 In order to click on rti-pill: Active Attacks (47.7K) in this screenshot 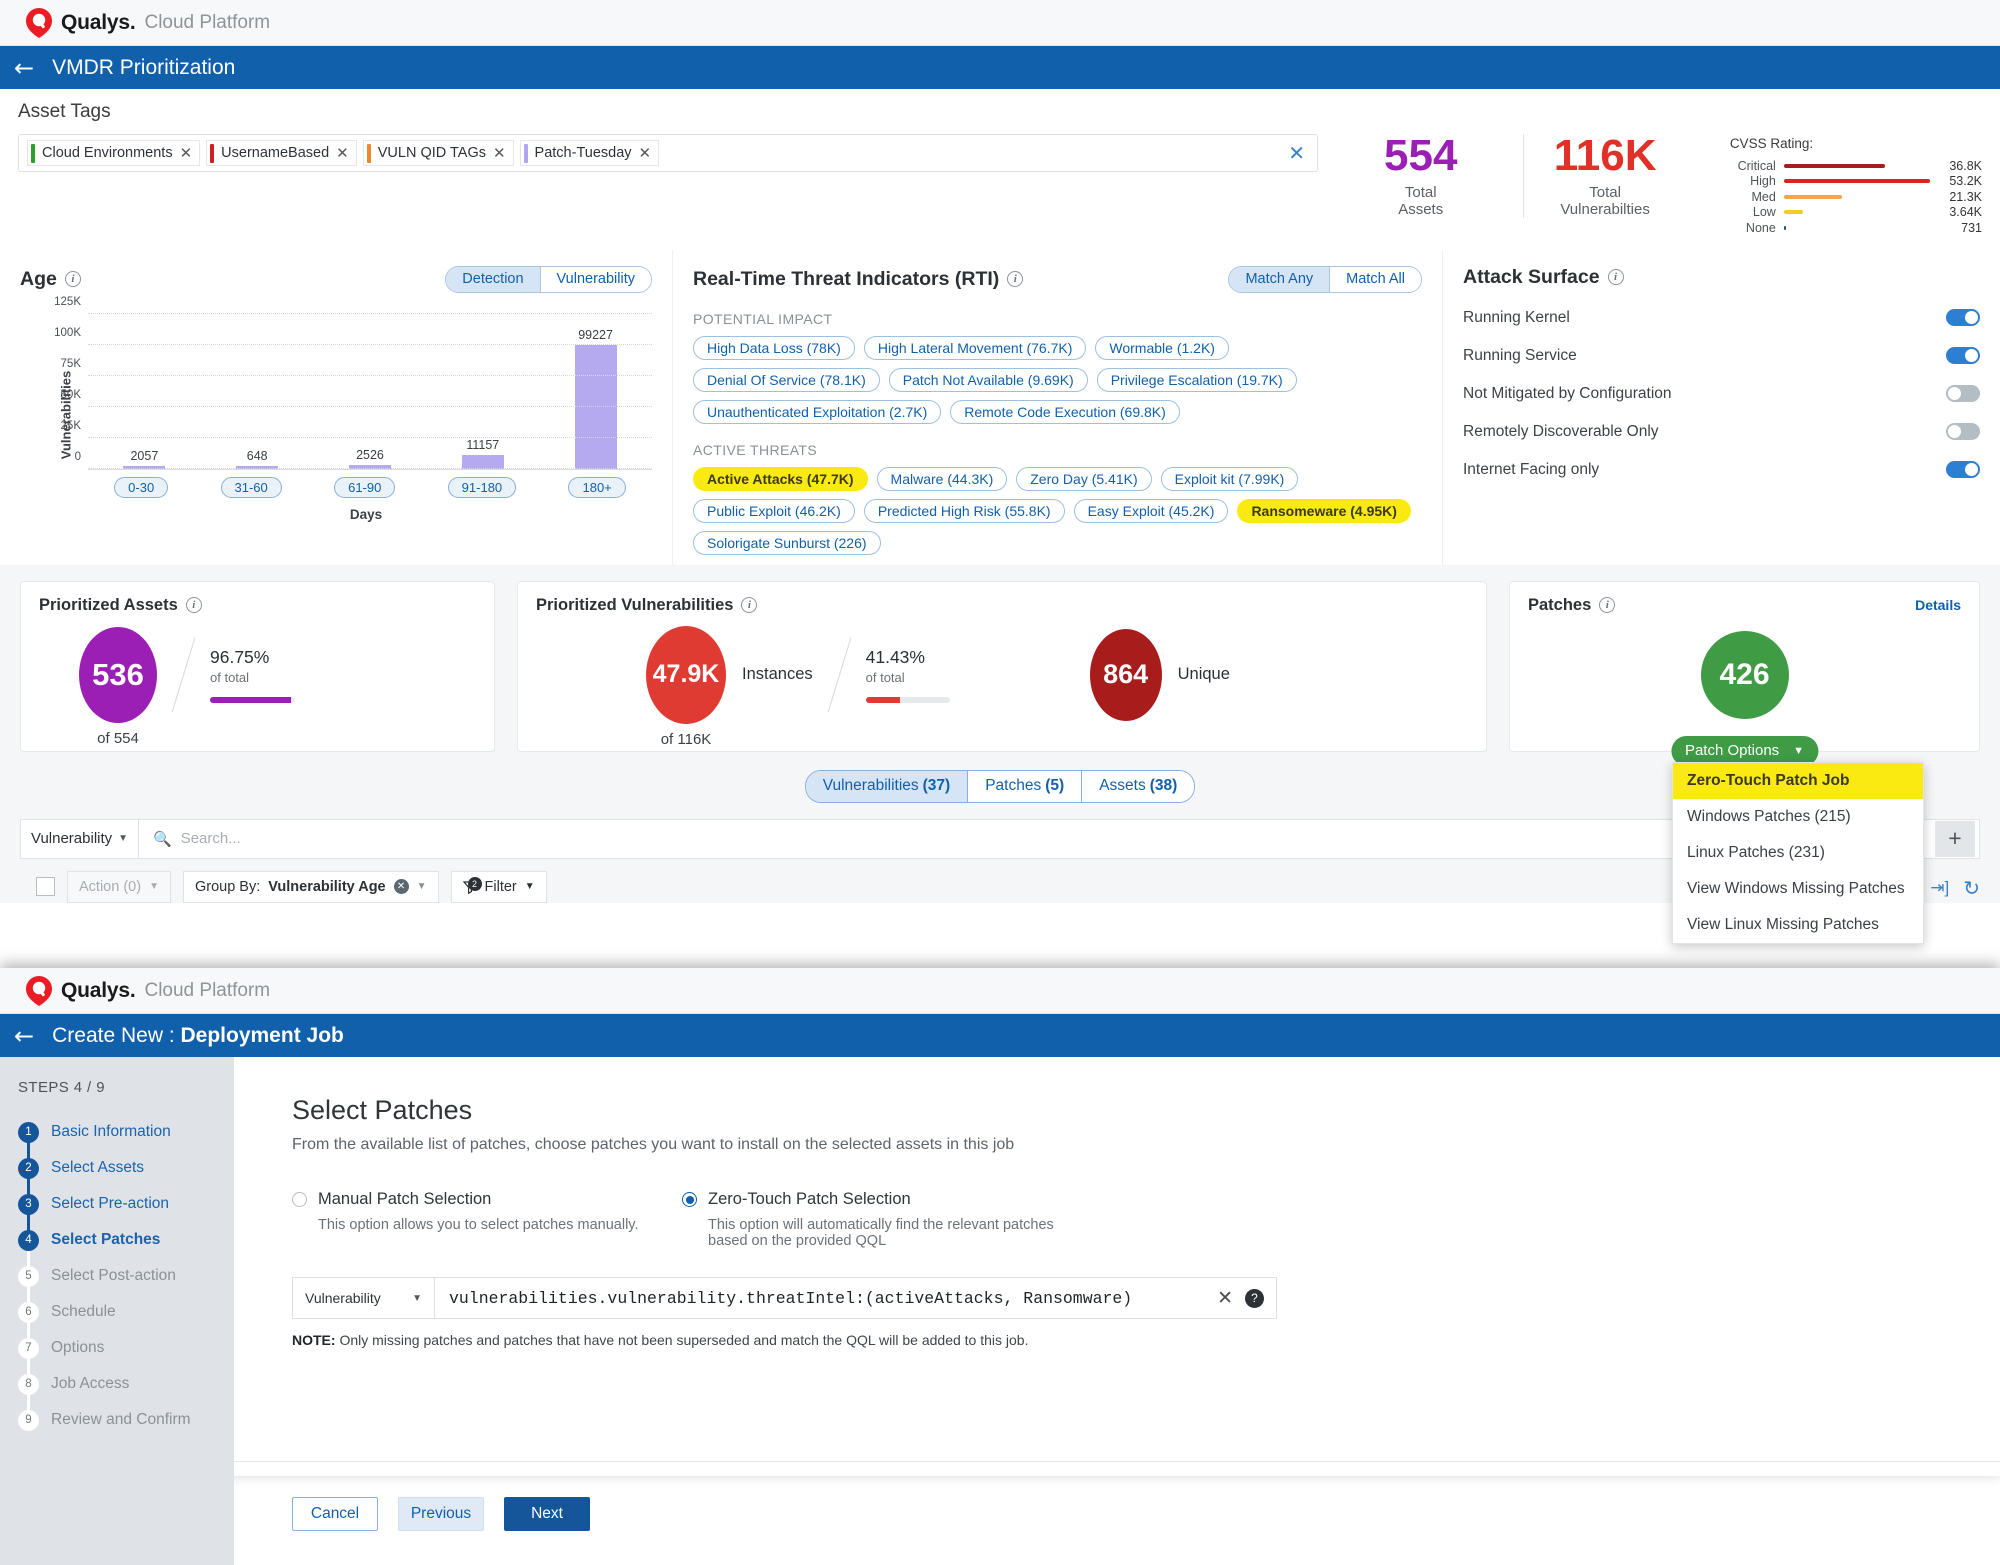, I will do `click(780, 478)`.